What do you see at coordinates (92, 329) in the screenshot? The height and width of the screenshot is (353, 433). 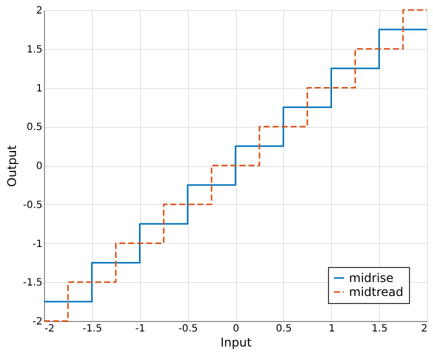 I see `x-tick-label: -1.5` at bounding box center [92, 329].